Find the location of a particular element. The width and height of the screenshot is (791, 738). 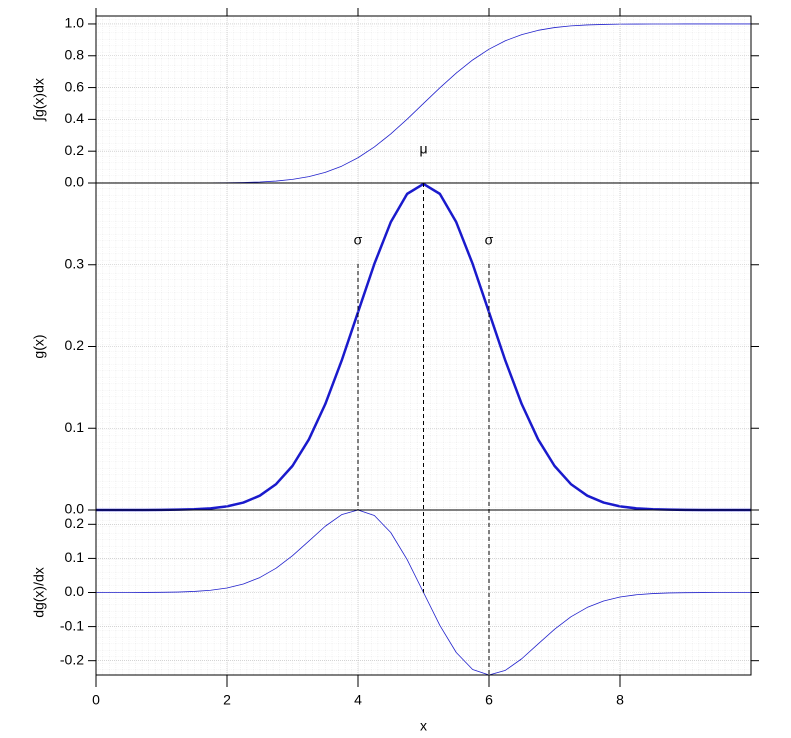

y-tick-label: -0.1 is located at coordinates (72, 625).